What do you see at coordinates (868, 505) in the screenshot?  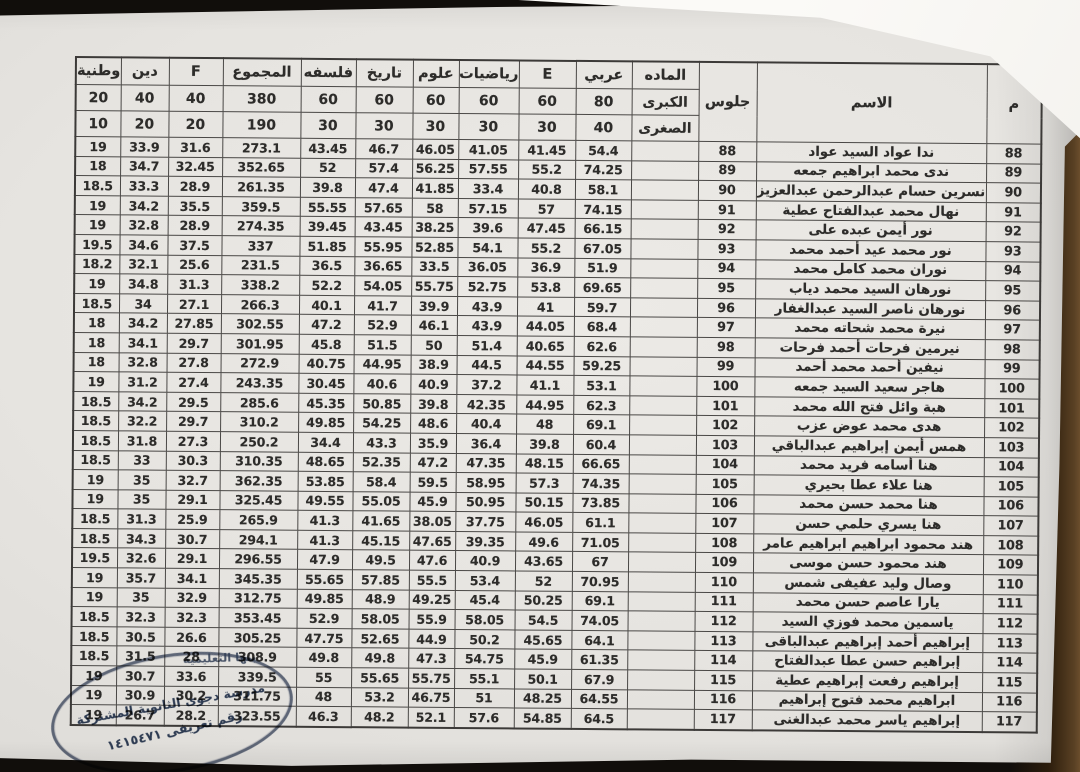 I see `student-name-cell: هنا محمد حسن محمد` at bounding box center [868, 505].